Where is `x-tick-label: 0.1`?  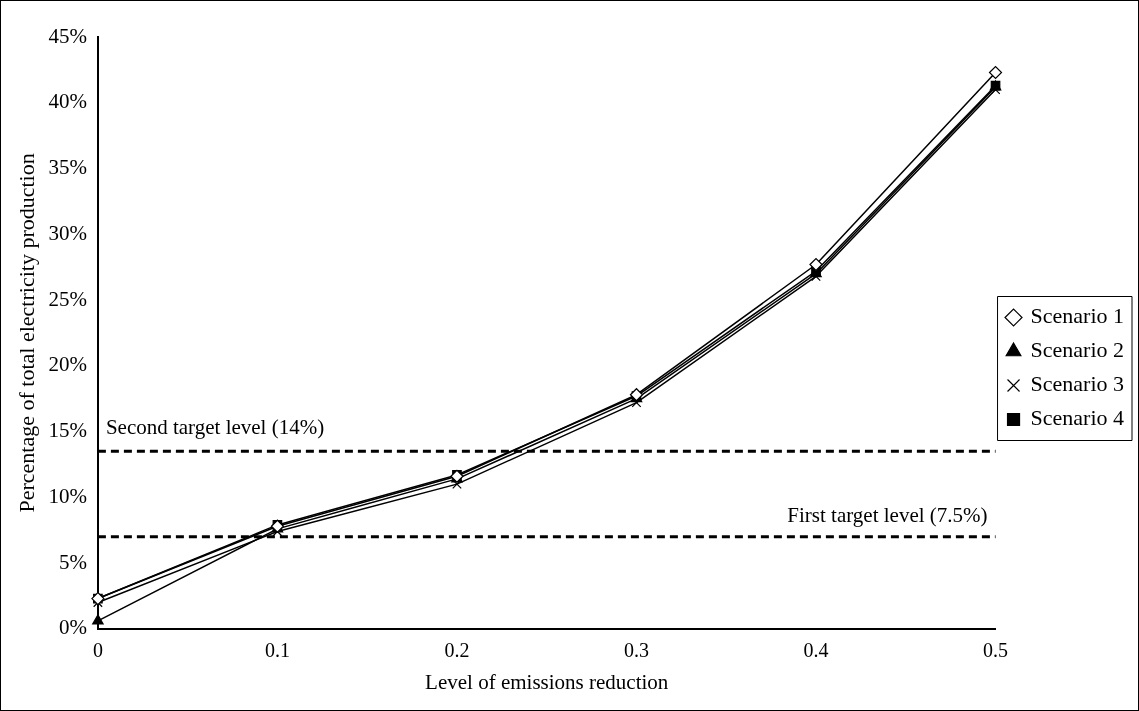 x-tick-label: 0.1 is located at coordinates (277, 650).